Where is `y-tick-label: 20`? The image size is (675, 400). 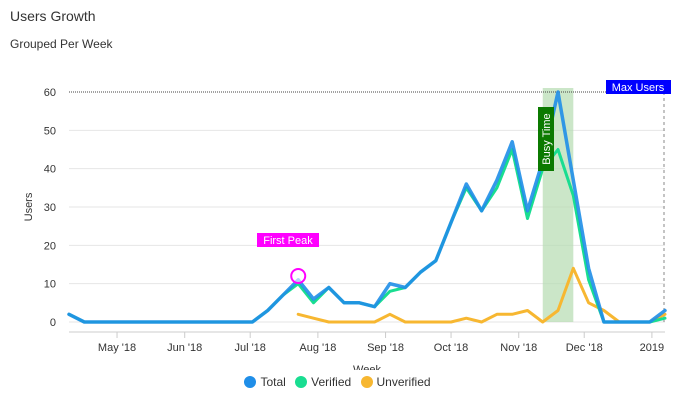
y-tick-label: 20 is located at coordinates (50, 246).